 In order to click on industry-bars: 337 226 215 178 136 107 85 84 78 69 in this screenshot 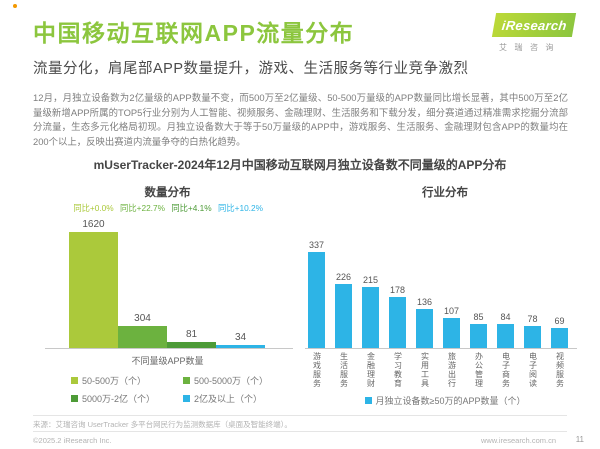, I will do `click(438, 290)`.